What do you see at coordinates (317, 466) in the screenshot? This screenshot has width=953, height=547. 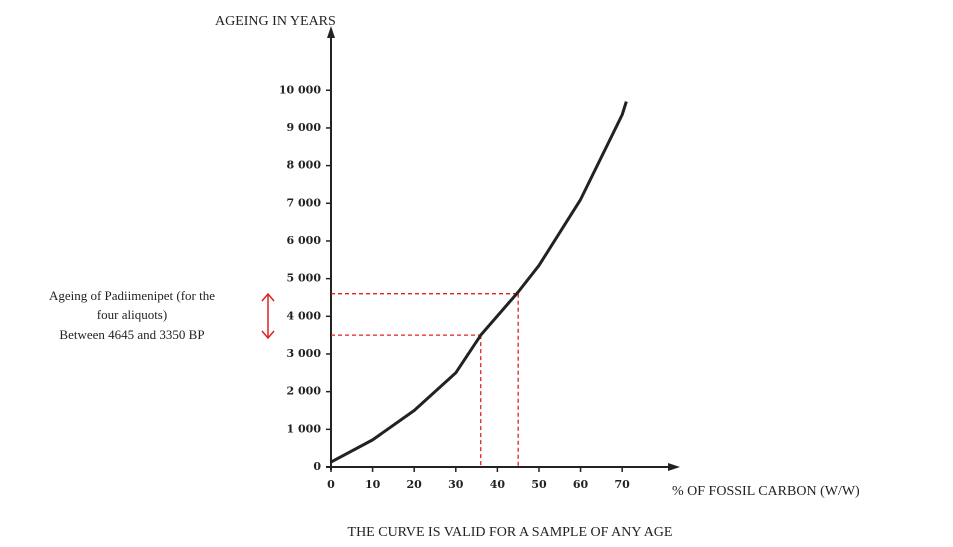 I see `y-tick-label: 0` at bounding box center [317, 466].